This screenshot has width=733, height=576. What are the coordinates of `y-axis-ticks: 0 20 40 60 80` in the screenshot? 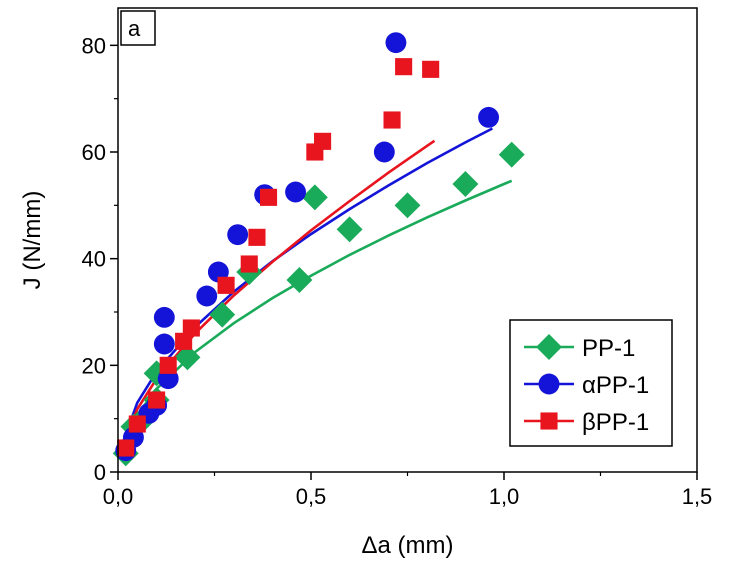 It's located at (100, 259).